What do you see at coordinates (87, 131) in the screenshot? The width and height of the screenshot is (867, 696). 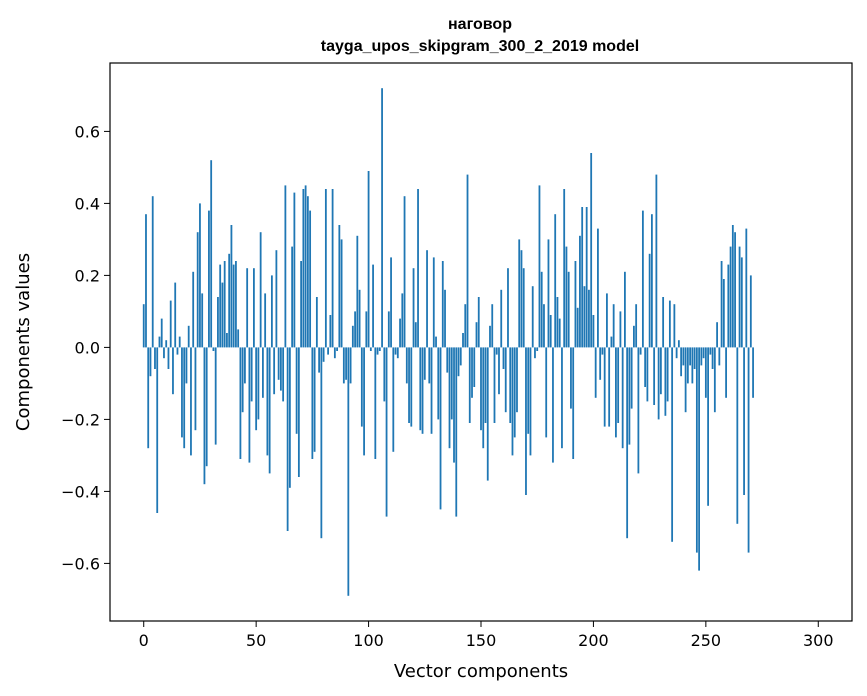 I see `y-tick-label: 0.6` at bounding box center [87, 131].